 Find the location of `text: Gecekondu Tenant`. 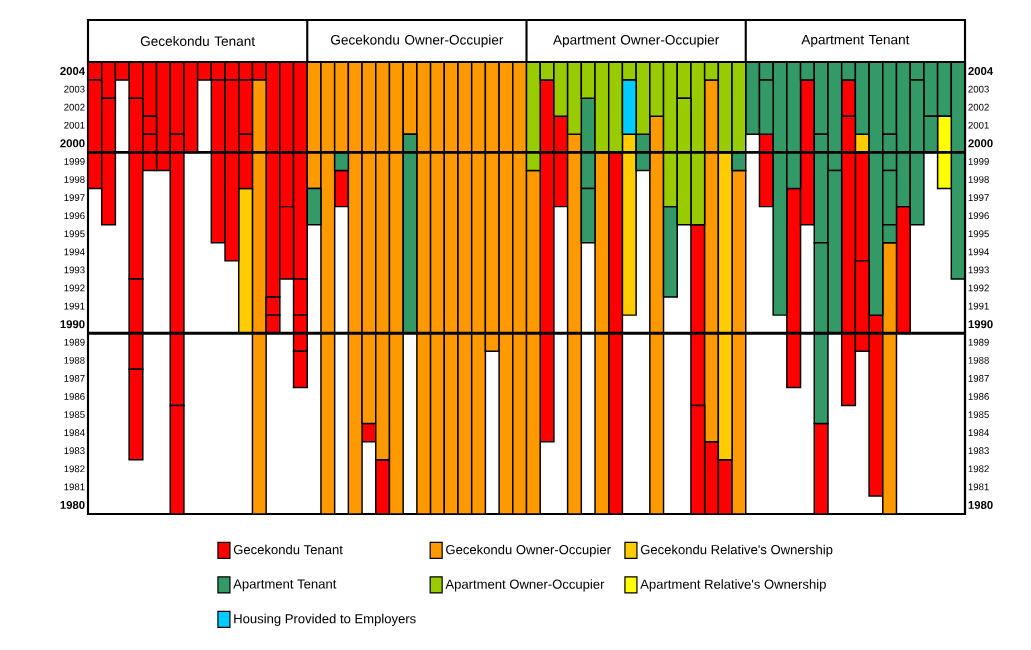

text: Gecekondu Tenant is located at coordinates (197, 41).